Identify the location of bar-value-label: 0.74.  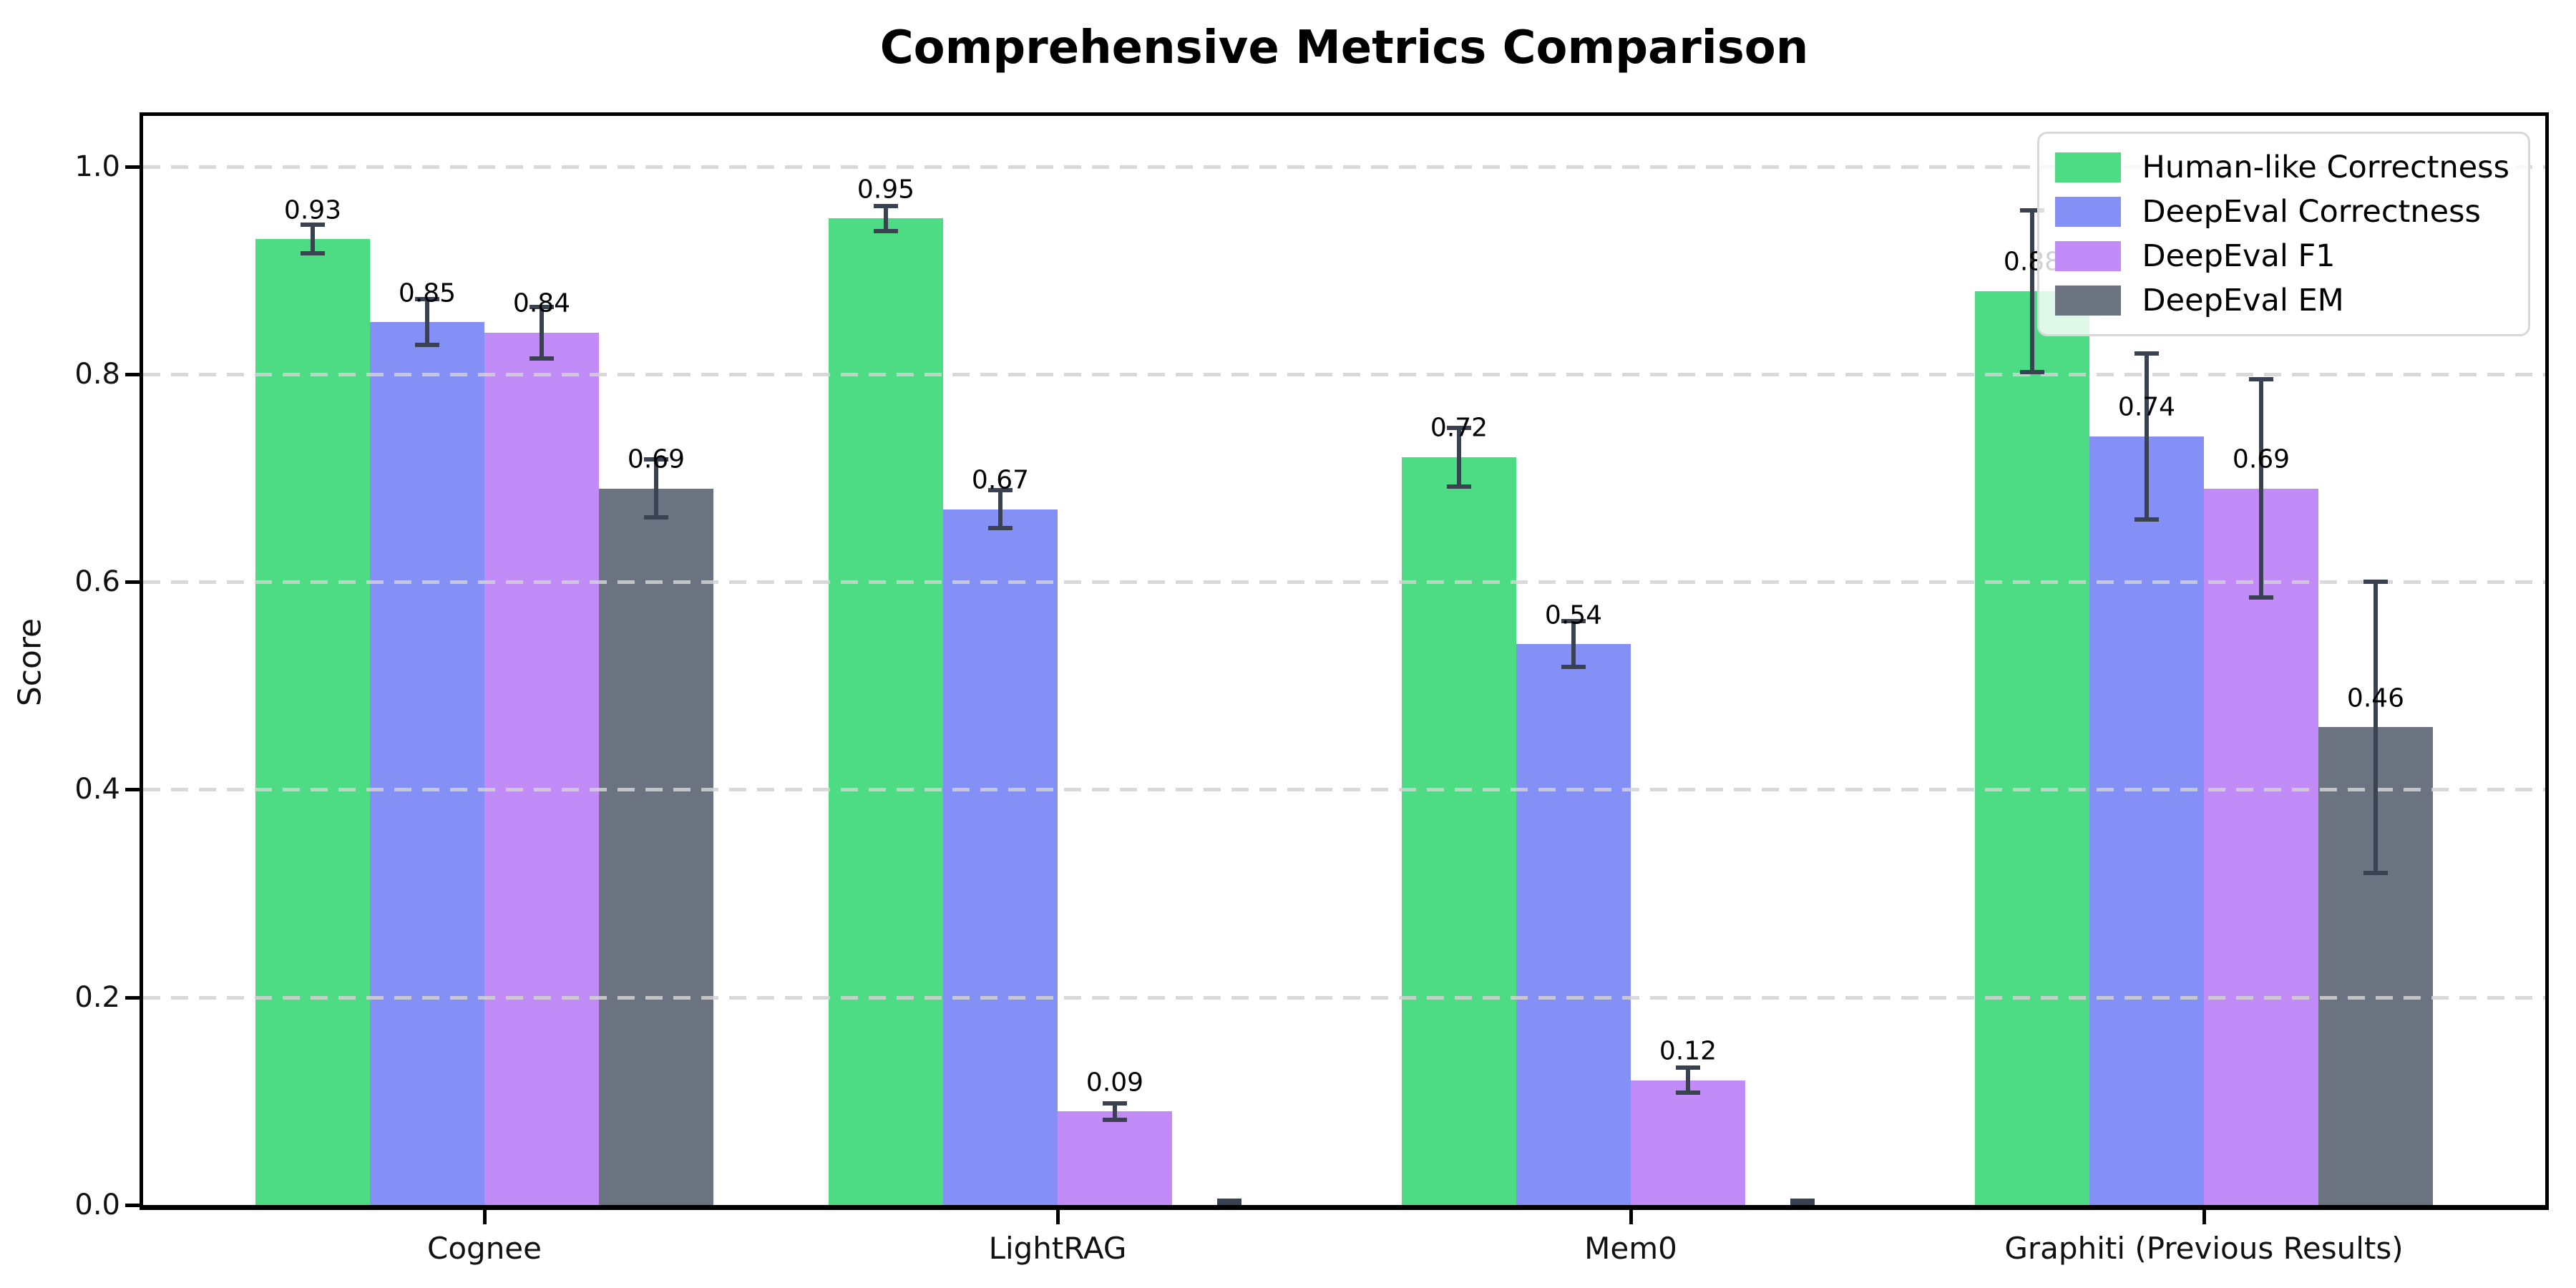
(2146, 407).